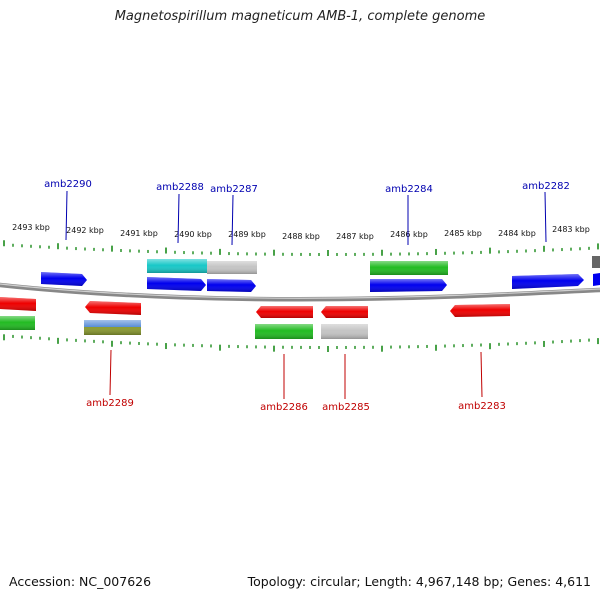 The width and height of the screenshot is (600, 600). I want to click on forward-features, so click(373, 265).